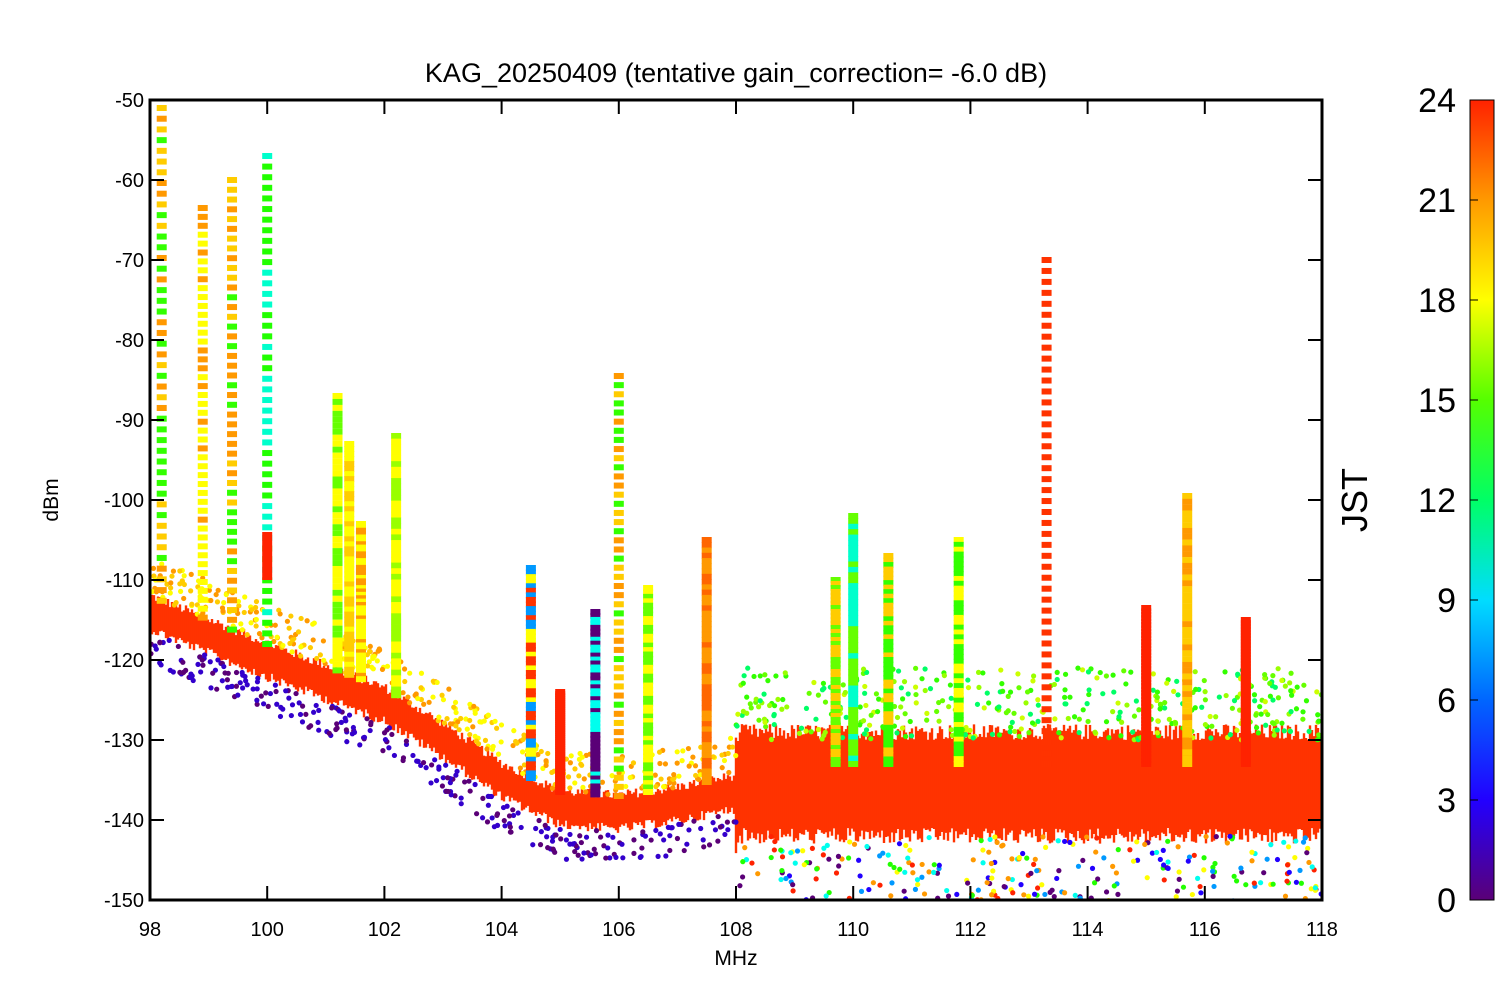  I want to click on x-tick-label: 108, so click(735, 930).